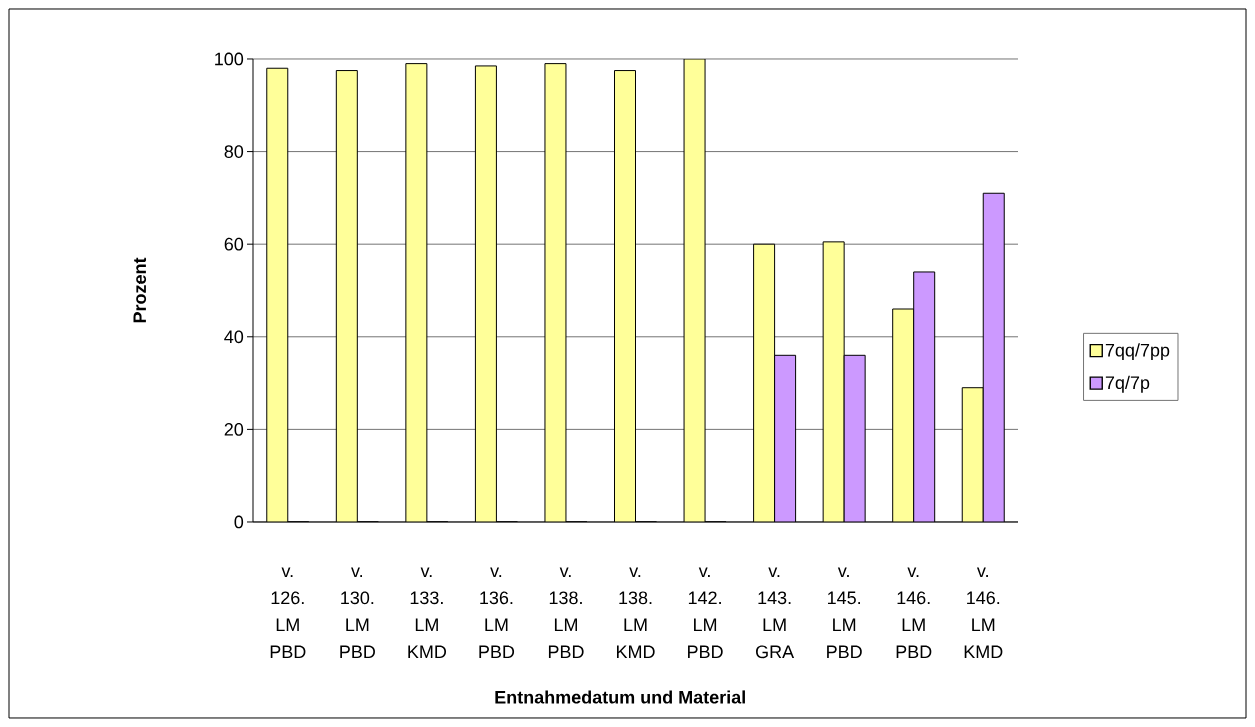  What do you see at coordinates (357, 613) in the screenshot?
I see `x-tick-label: v. 130. LM PBD` at bounding box center [357, 613].